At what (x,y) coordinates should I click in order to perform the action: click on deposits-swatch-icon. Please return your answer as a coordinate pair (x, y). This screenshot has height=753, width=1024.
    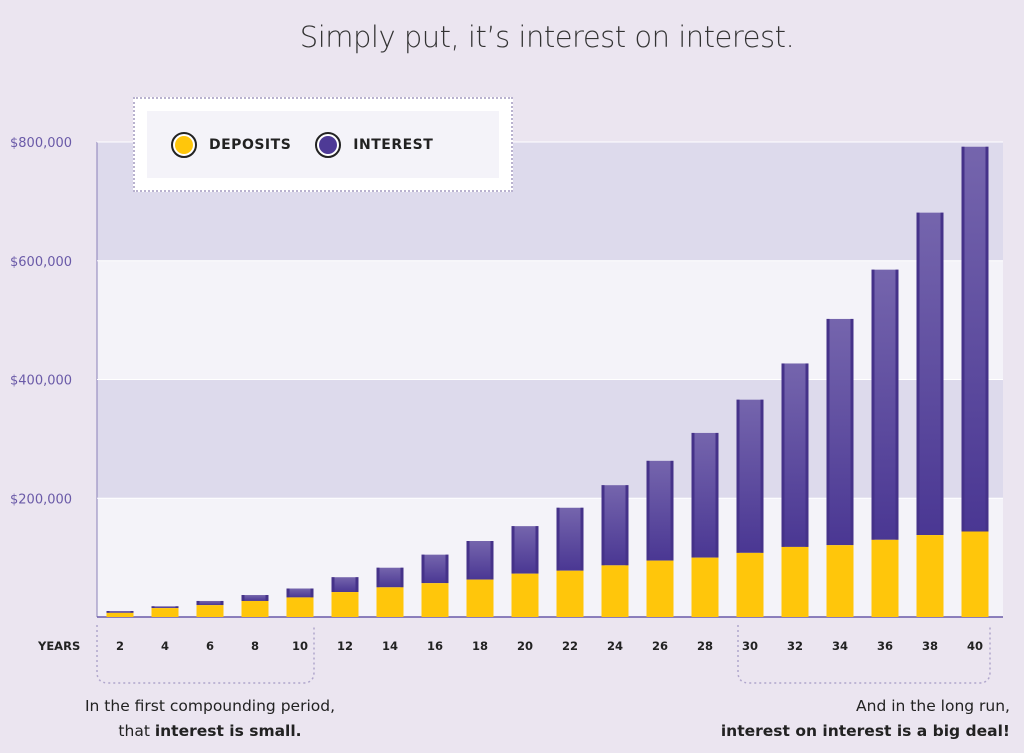
    Looking at the image, I should click on (184, 144).